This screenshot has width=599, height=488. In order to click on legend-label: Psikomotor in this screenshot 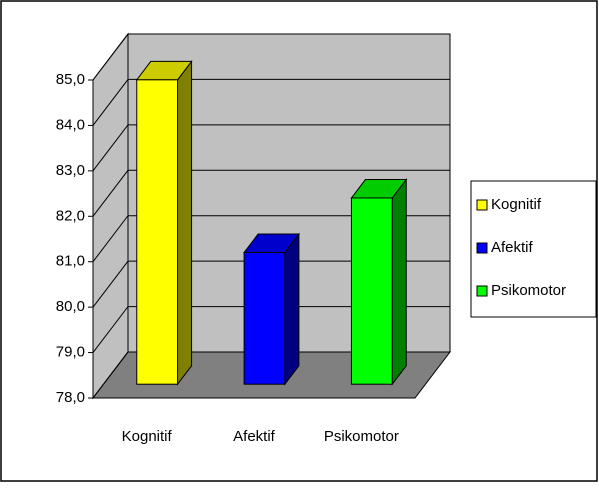, I will do `click(528, 290)`.